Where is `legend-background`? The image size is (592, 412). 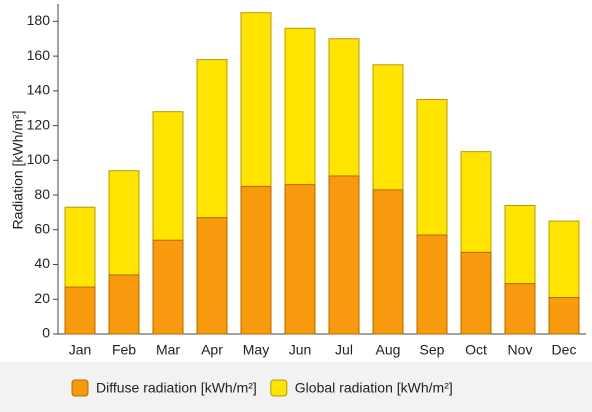
legend-background is located at coordinates (296, 387).